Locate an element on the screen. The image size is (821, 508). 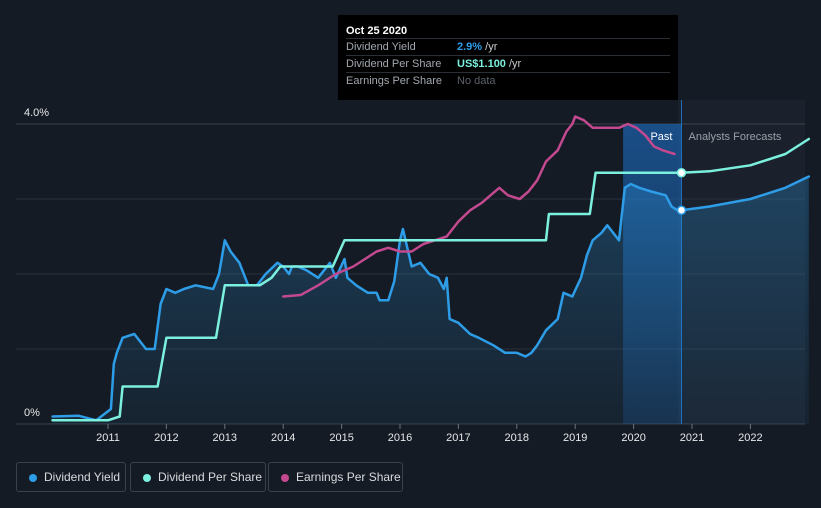
tooltip-date: Oct 25 2020 is located at coordinates (377, 31).